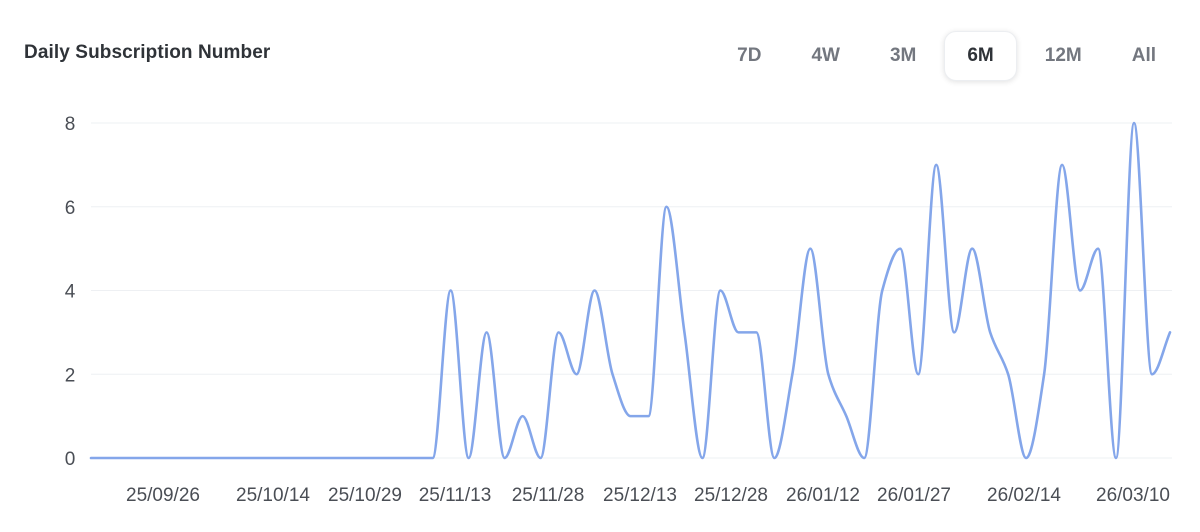 The image size is (1200, 532). Describe the element at coordinates (825, 55) in the screenshot. I see `tab-4w: 4W` at that location.